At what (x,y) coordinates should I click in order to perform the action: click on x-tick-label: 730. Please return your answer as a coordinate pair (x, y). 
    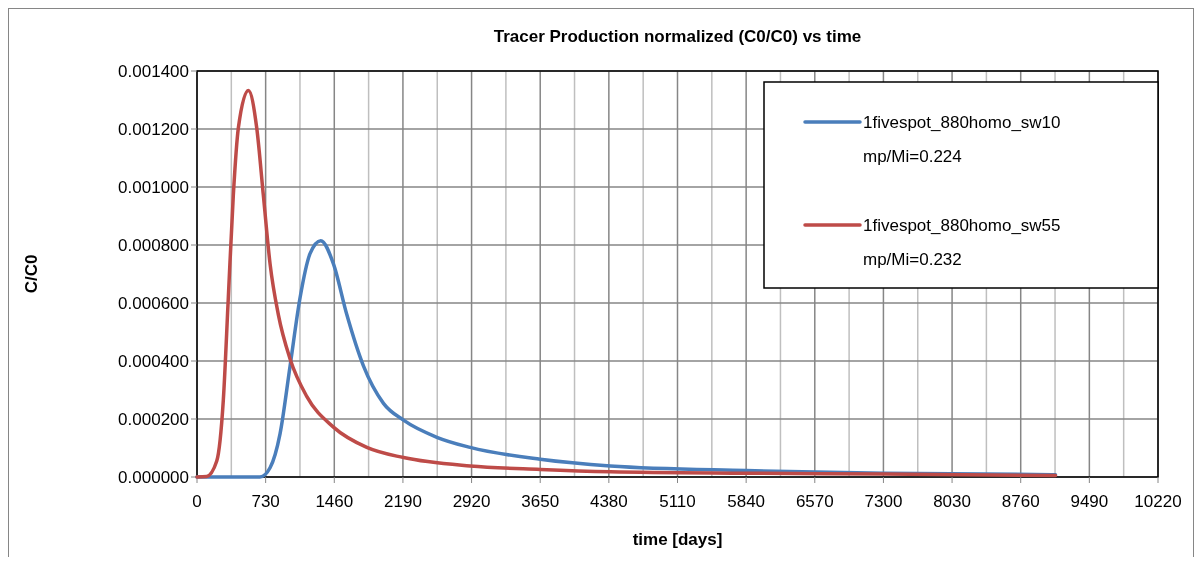
    Looking at the image, I should click on (265, 501).